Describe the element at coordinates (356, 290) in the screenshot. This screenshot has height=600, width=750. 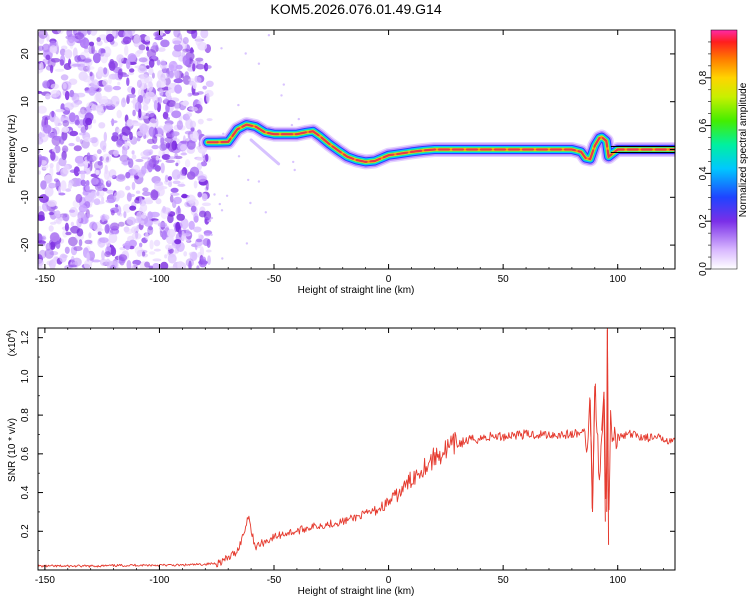
I see `spectrogram-x-axis-label: Height of straight line (km)` at that location.